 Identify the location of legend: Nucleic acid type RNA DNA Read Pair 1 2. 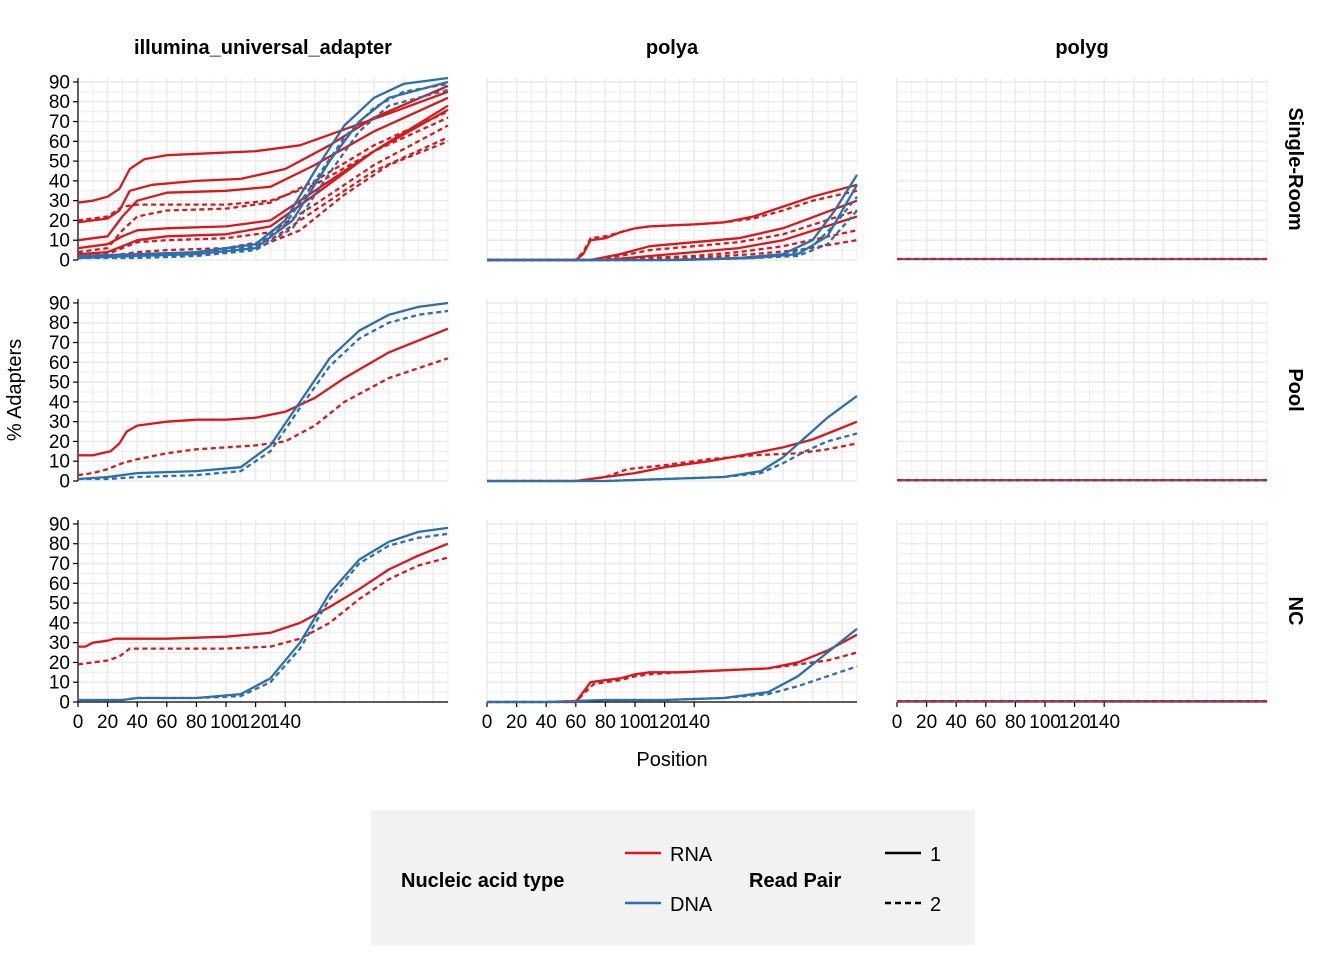
(673, 877).